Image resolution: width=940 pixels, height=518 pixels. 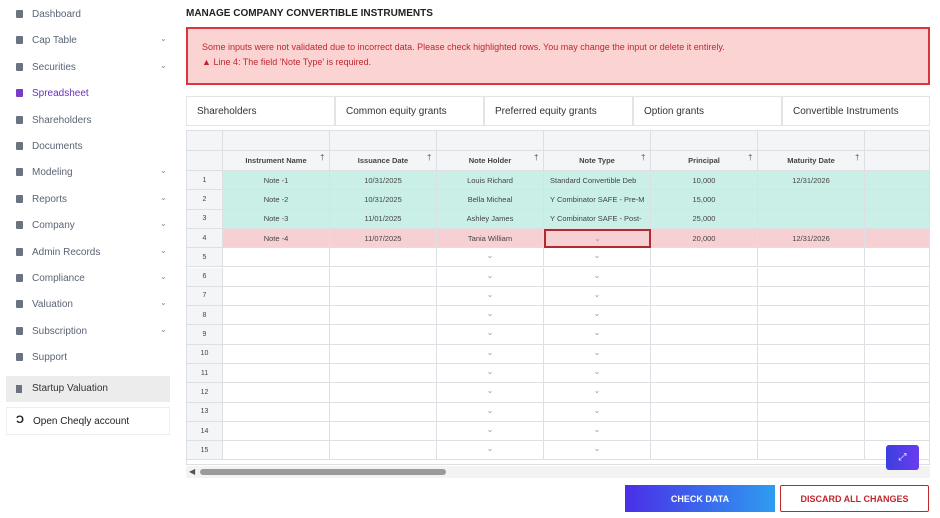 I want to click on tab: Common equity grants, so click(x=409, y=111).